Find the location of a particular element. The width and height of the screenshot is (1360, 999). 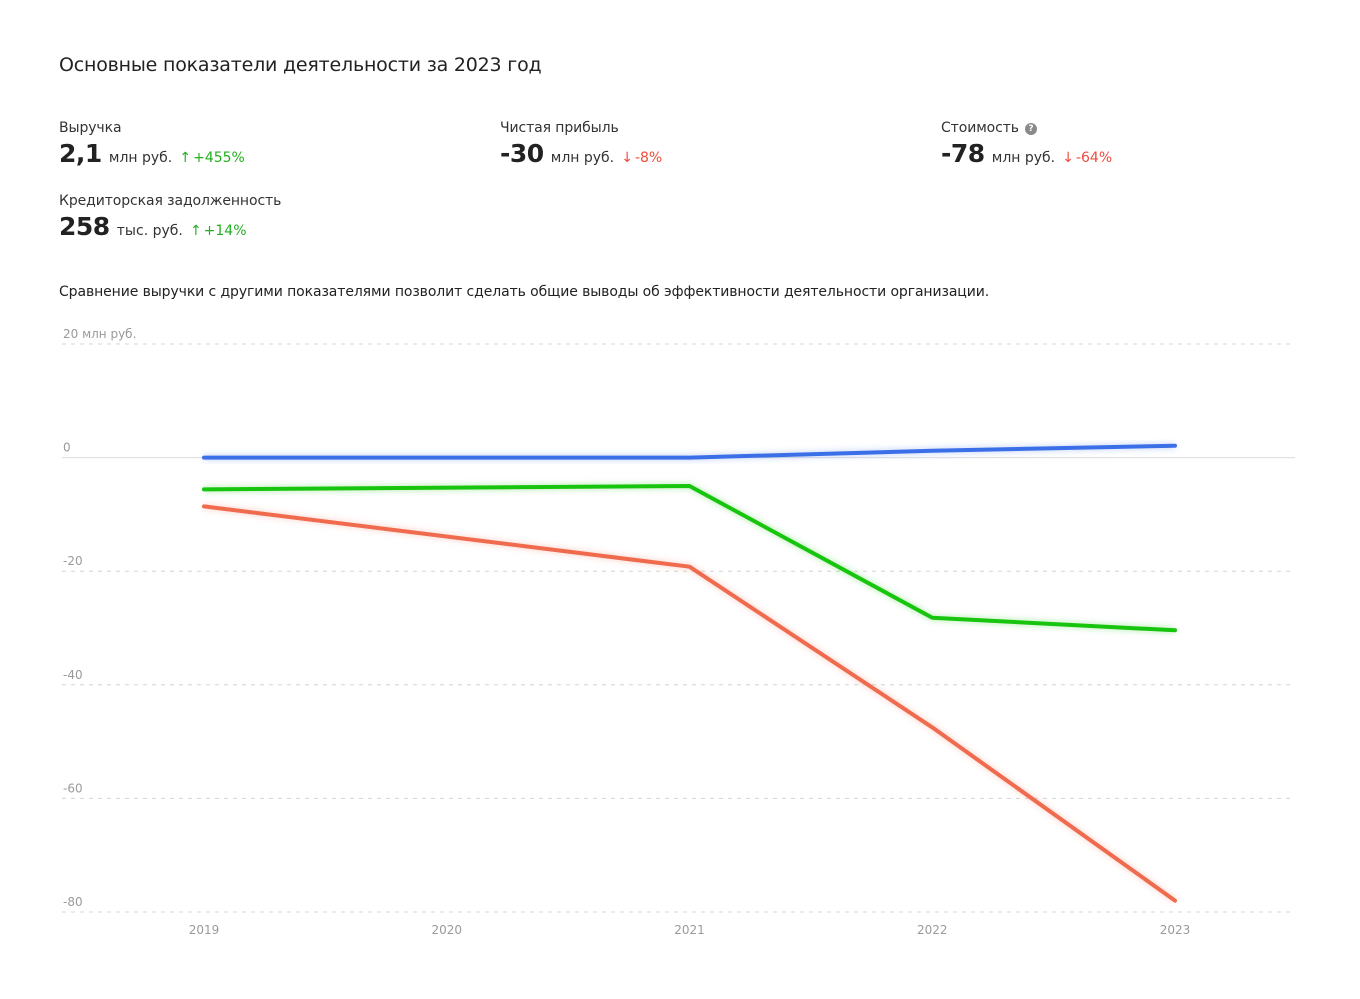

x-axis: 2019 2020 2021 2022 2023 is located at coordinates (690, 930).